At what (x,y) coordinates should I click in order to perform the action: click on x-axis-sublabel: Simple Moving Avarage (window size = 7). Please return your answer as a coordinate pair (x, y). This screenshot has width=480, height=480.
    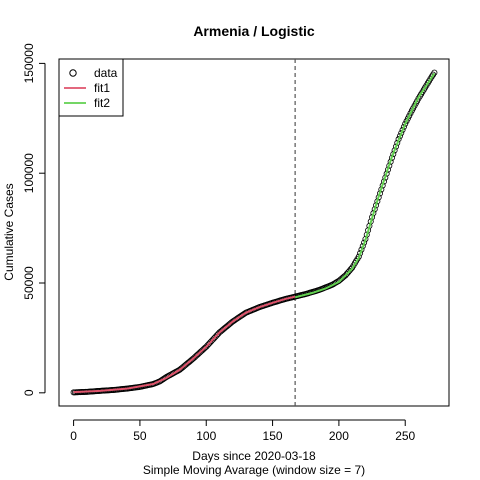
    Looking at the image, I should click on (254, 470).